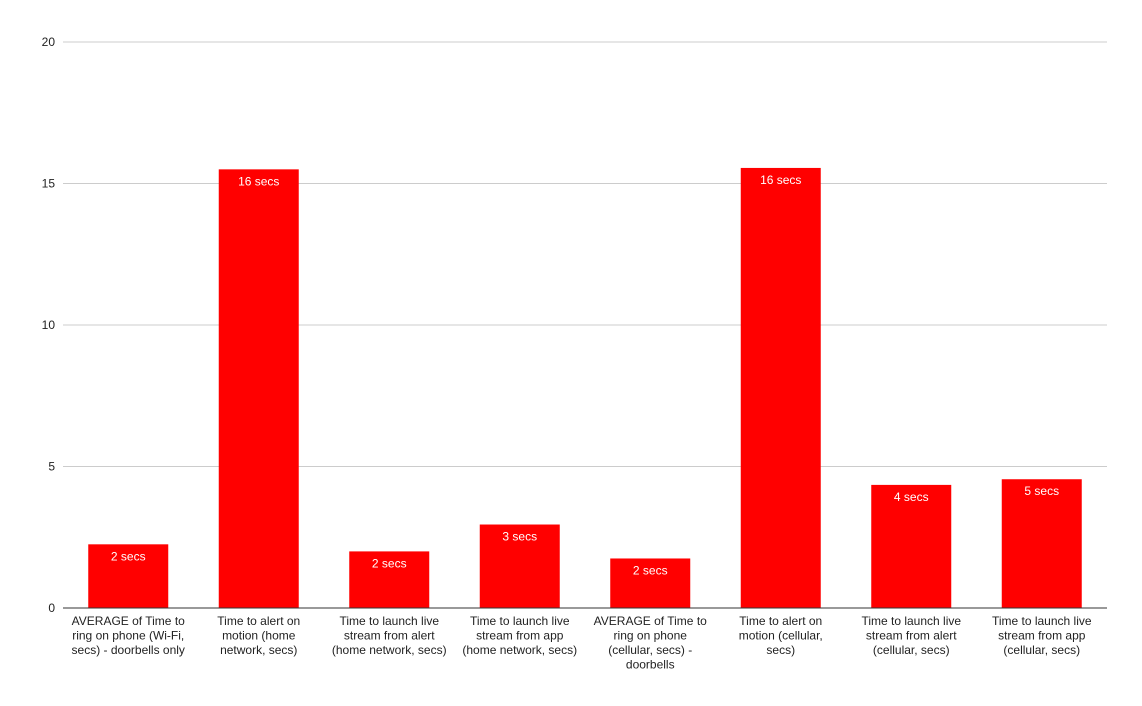 This screenshot has width=1142, height=706. What do you see at coordinates (49, 184) in the screenshot?
I see `y-tick-label: 15` at bounding box center [49, 184].